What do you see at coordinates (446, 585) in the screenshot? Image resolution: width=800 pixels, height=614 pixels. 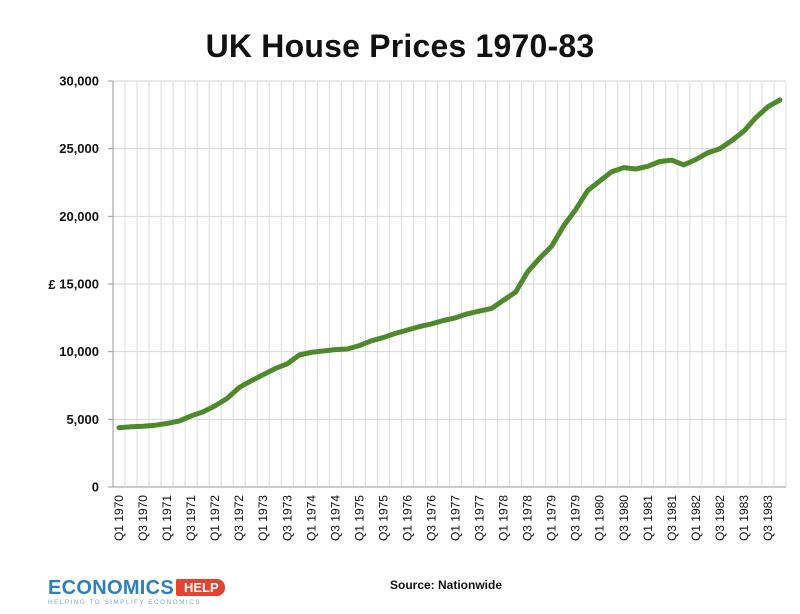 I see `source-note: Source: Nationwide` at bounding box center [446, 585].